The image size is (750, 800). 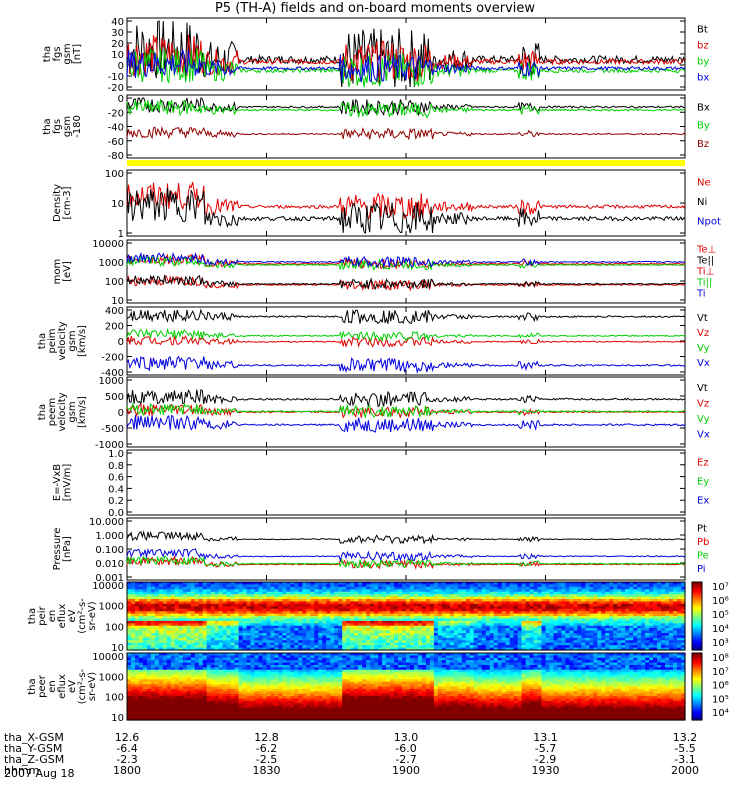 What do you see at coordinates (697, 601) in the screenshot?
I see `colorbar-cell` at bounding box center [697, 601].